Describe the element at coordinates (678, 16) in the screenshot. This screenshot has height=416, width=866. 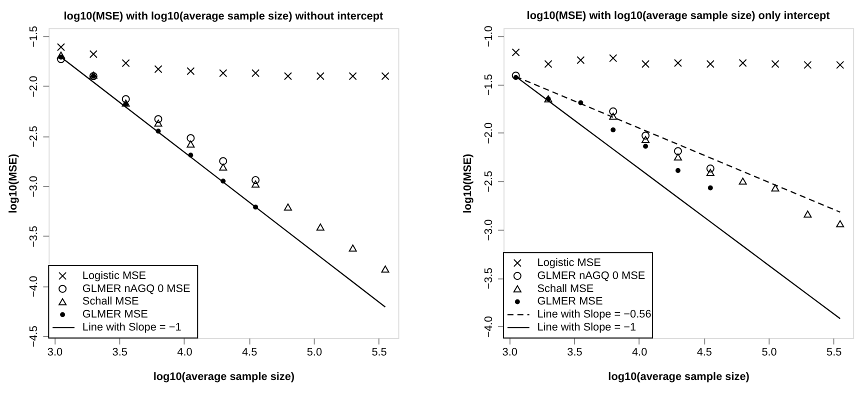
I see `chart-title: log10(MSE) with log10(average sample size) only intercept` at that location.